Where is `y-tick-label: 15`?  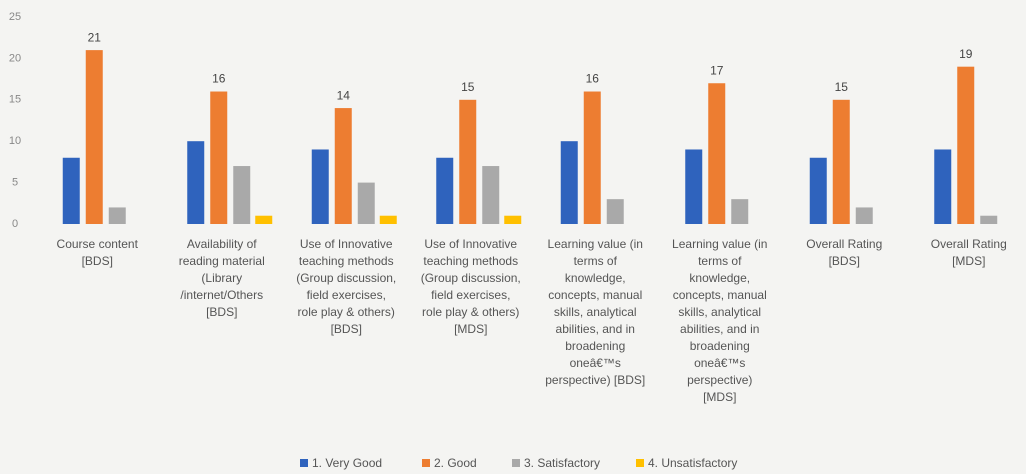
y-tick-label: 15 is located at coordinates (15, 100).